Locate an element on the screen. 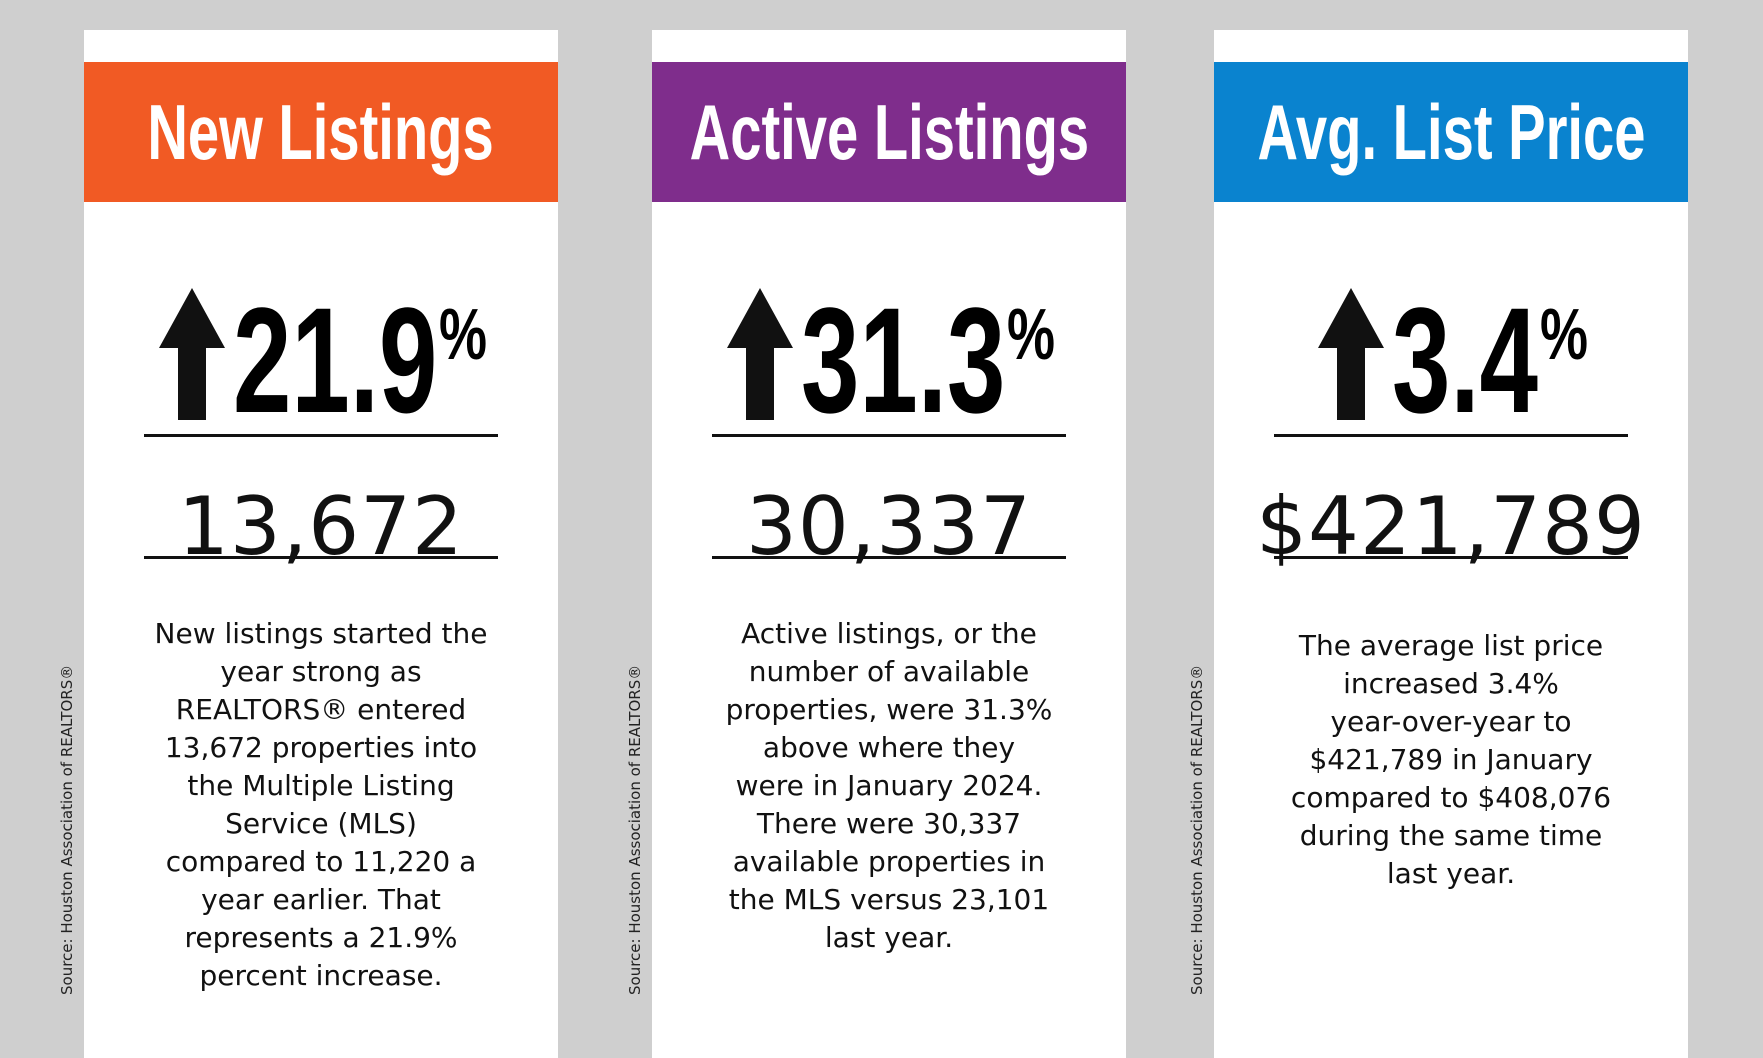  description-line: compared to 11,220 a is located at coordinates (321, 861).